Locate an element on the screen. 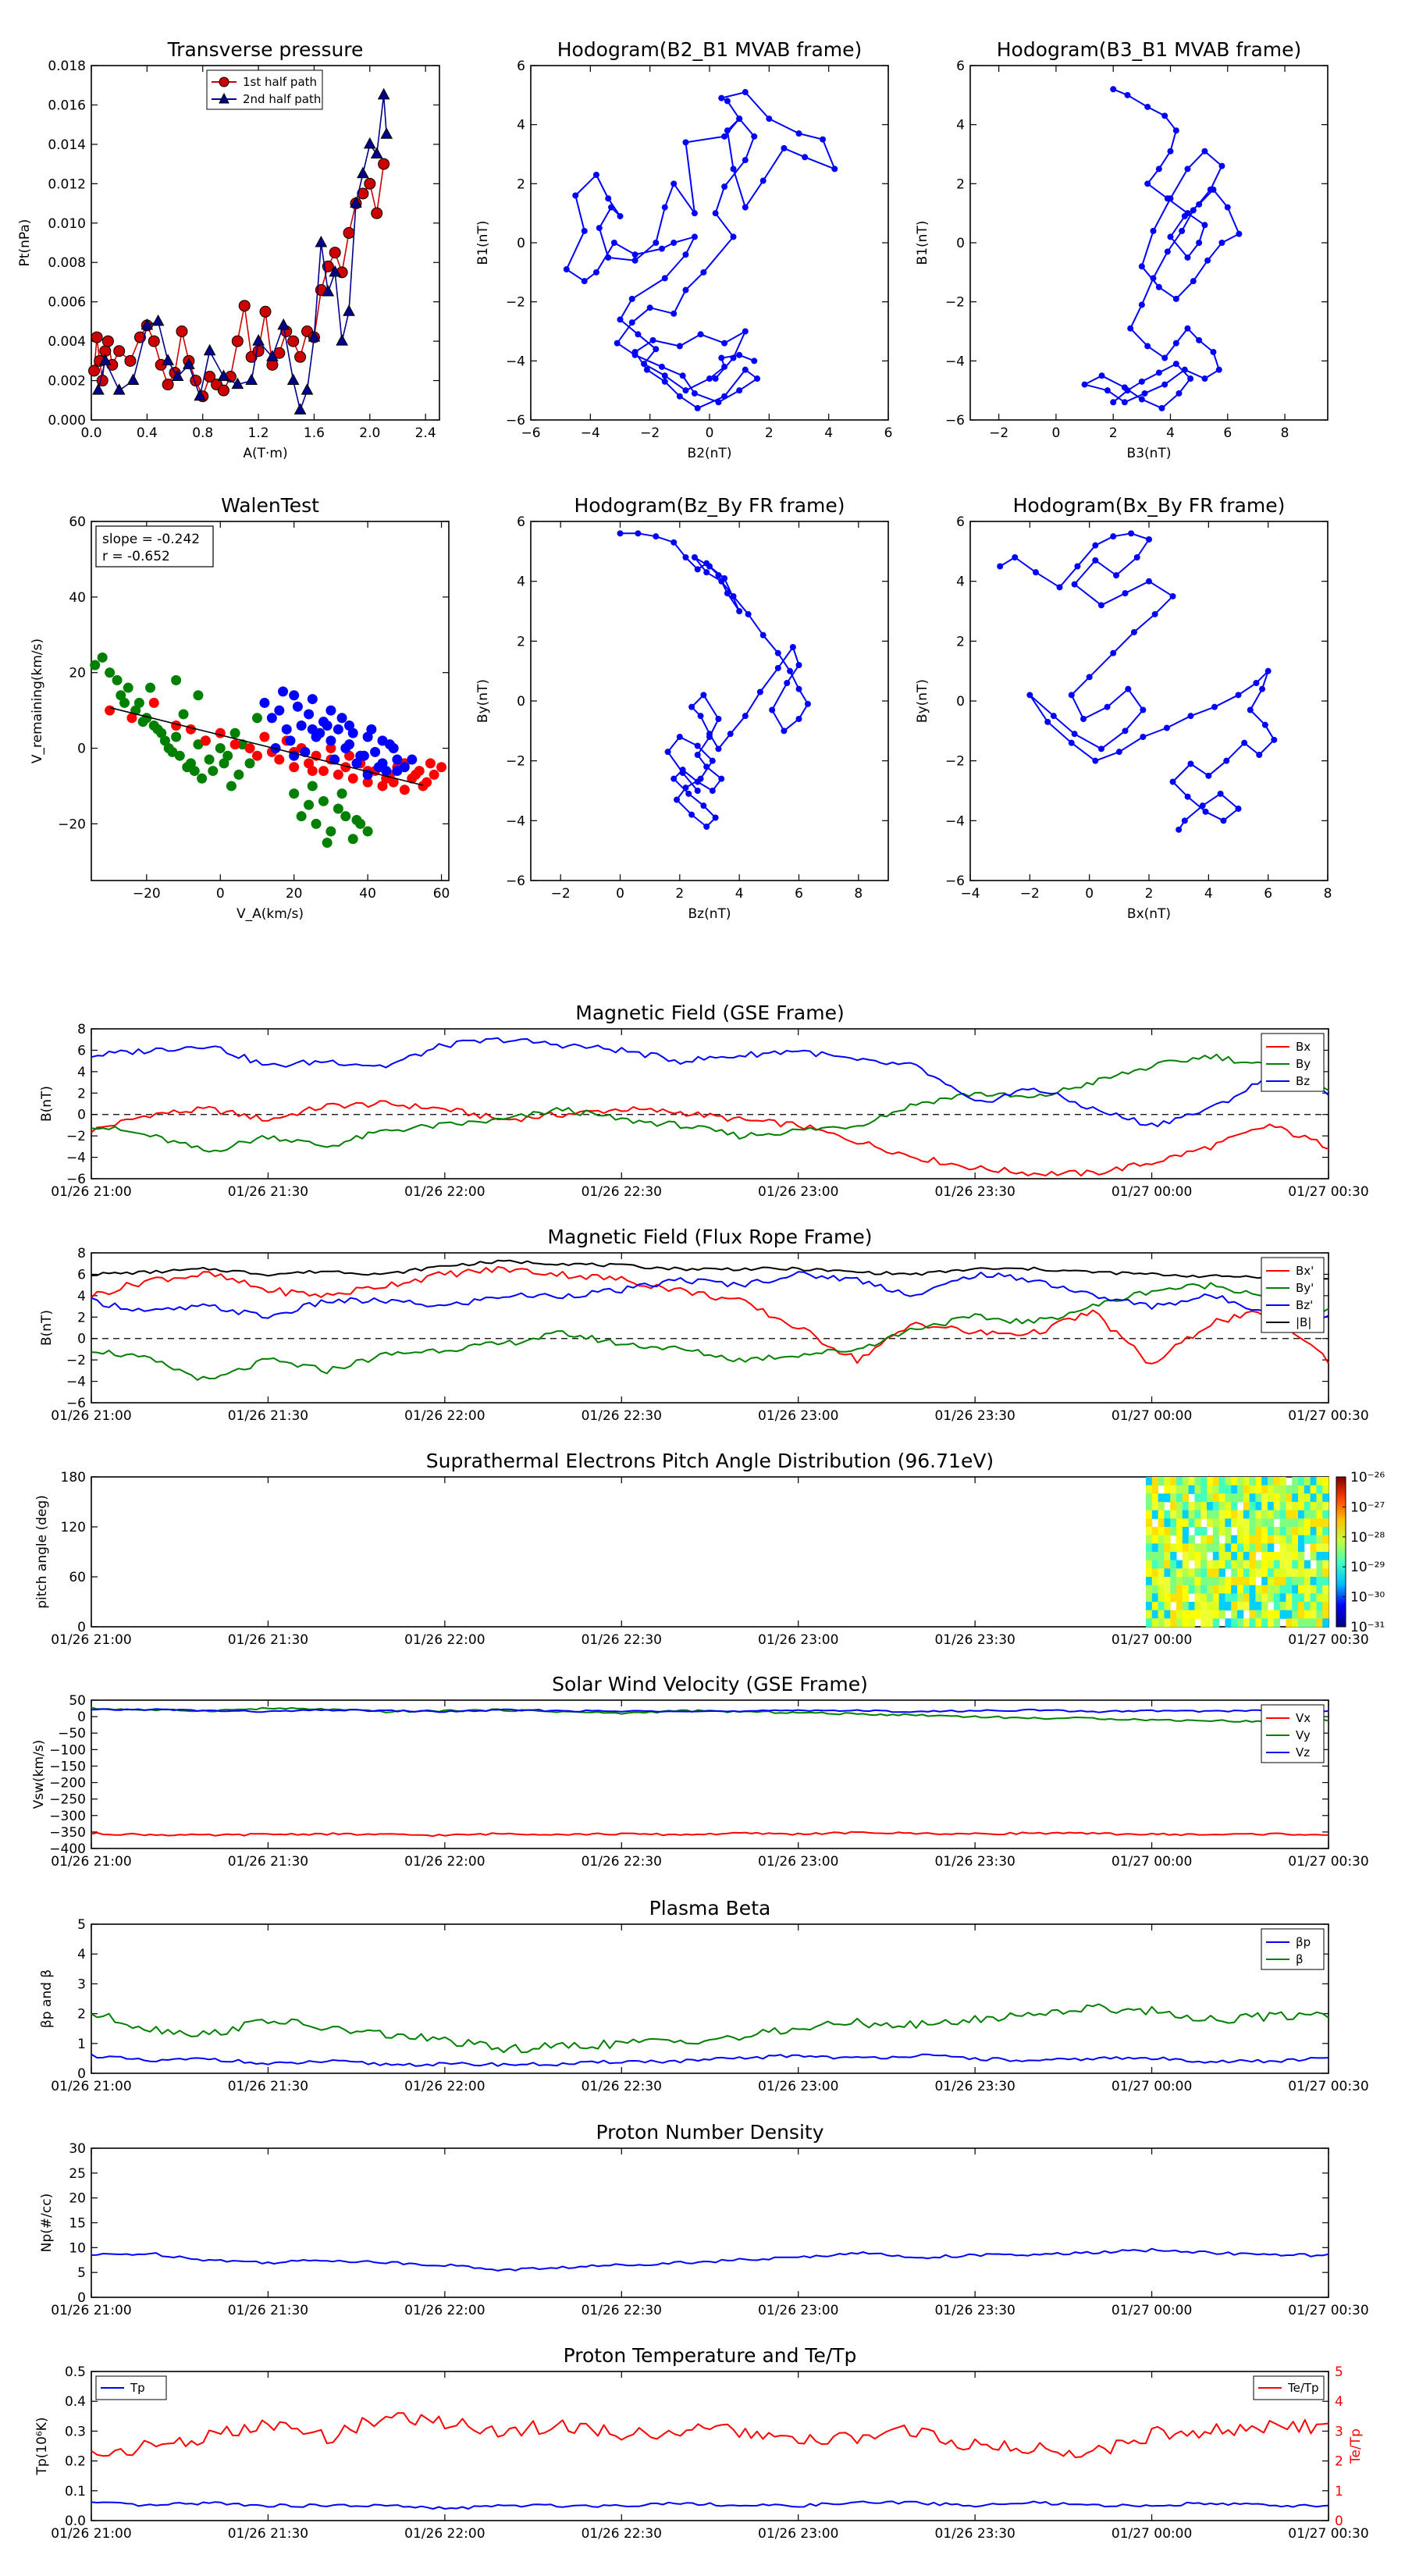  hodo2-xtick-label: 4 is located at coordinates (1170, 433).